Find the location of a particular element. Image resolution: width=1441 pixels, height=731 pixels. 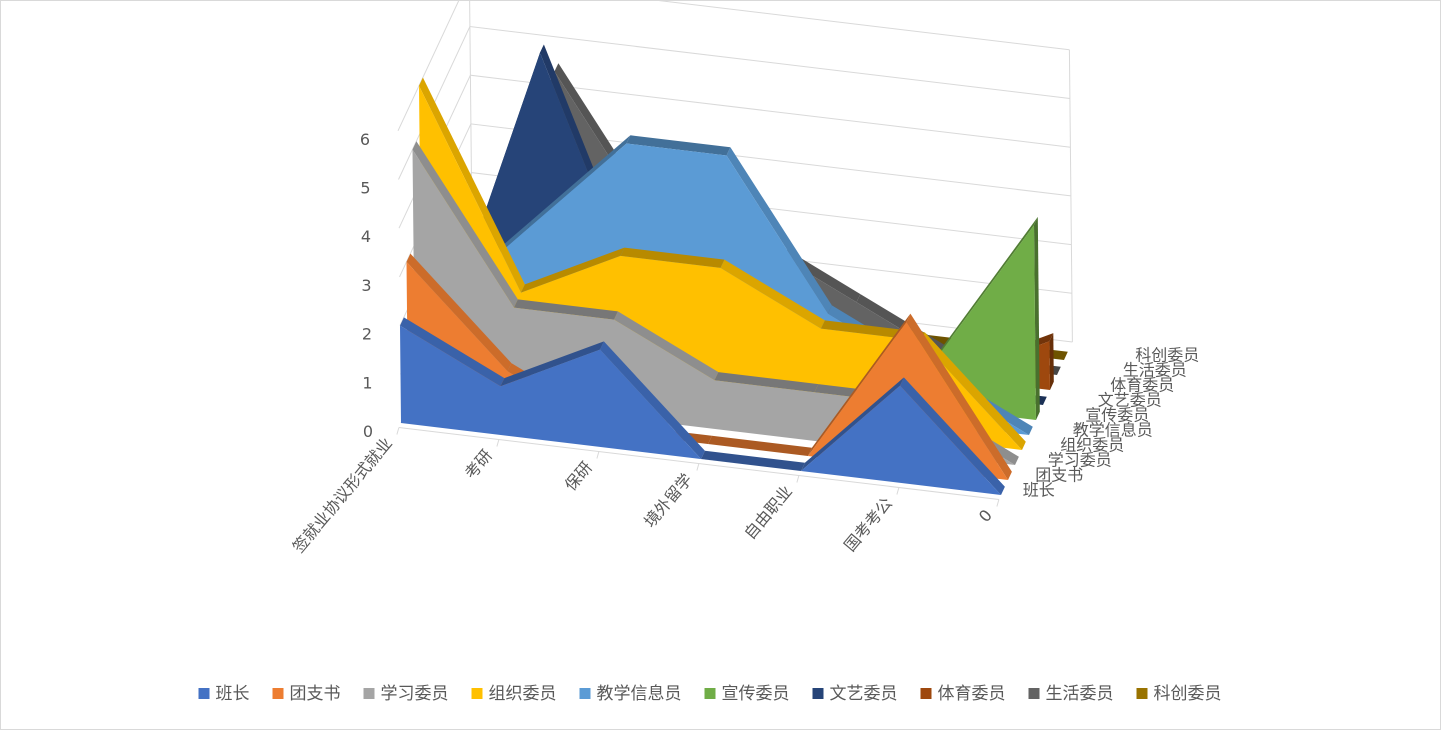

legend-label: 体育委员 is located at coordinates (972, 694).